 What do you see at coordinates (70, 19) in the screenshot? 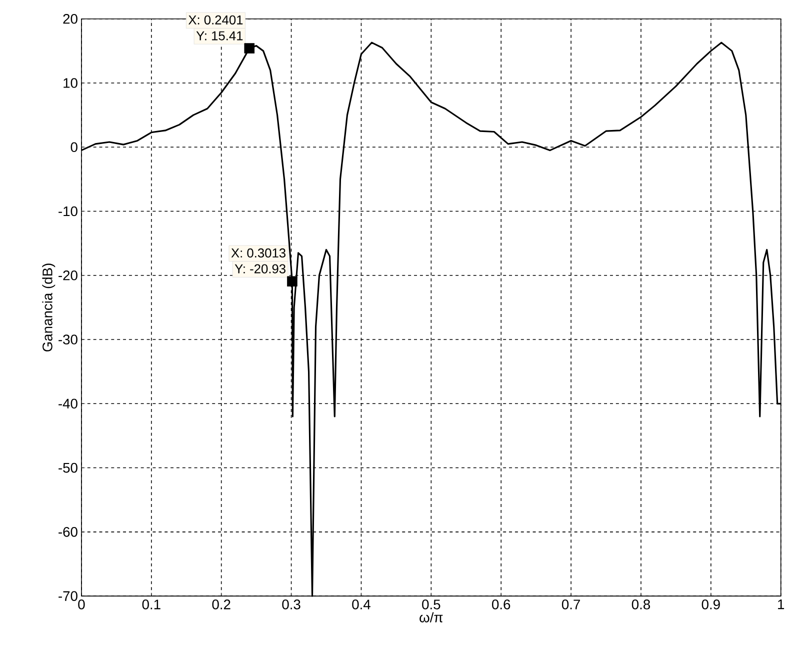
I see `y-tick-label: 20` at bounding box center [70, 19].